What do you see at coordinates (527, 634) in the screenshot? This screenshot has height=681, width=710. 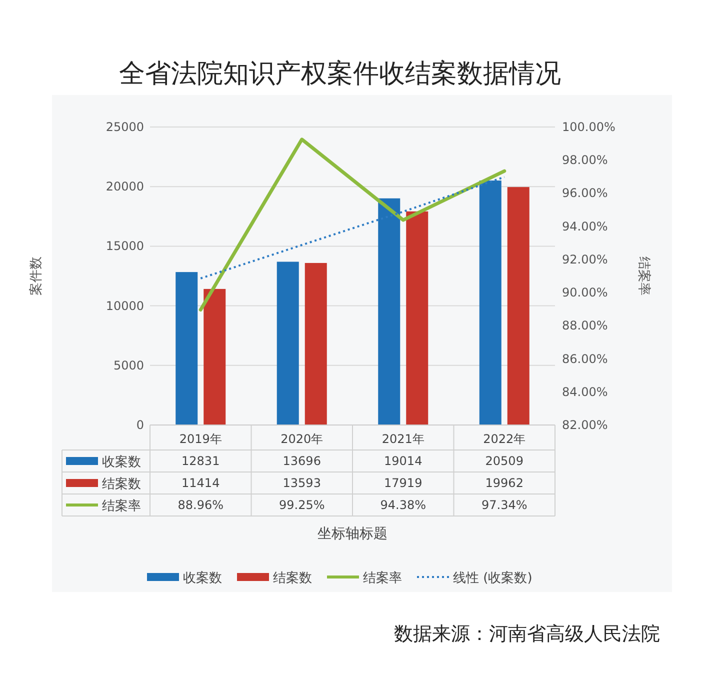 I see `source-note: 数据来源：河南省高级人民法院` at bounding box center [527, 634].